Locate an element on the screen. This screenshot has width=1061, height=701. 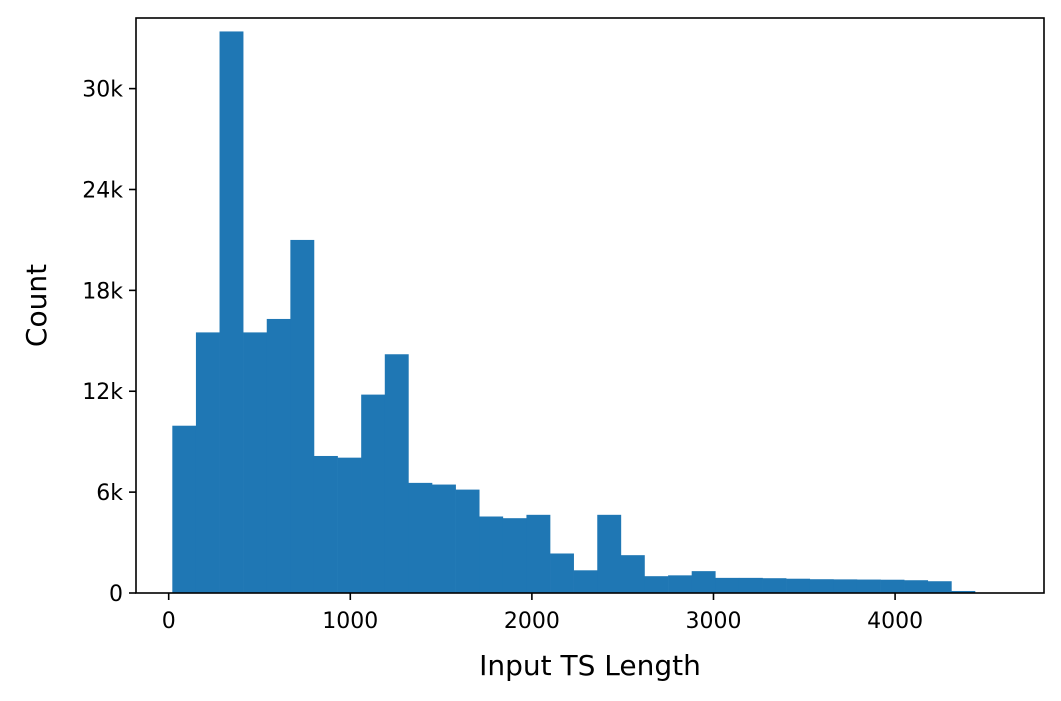
x-tick-label: 3000 is located at coordinates (713, 621).